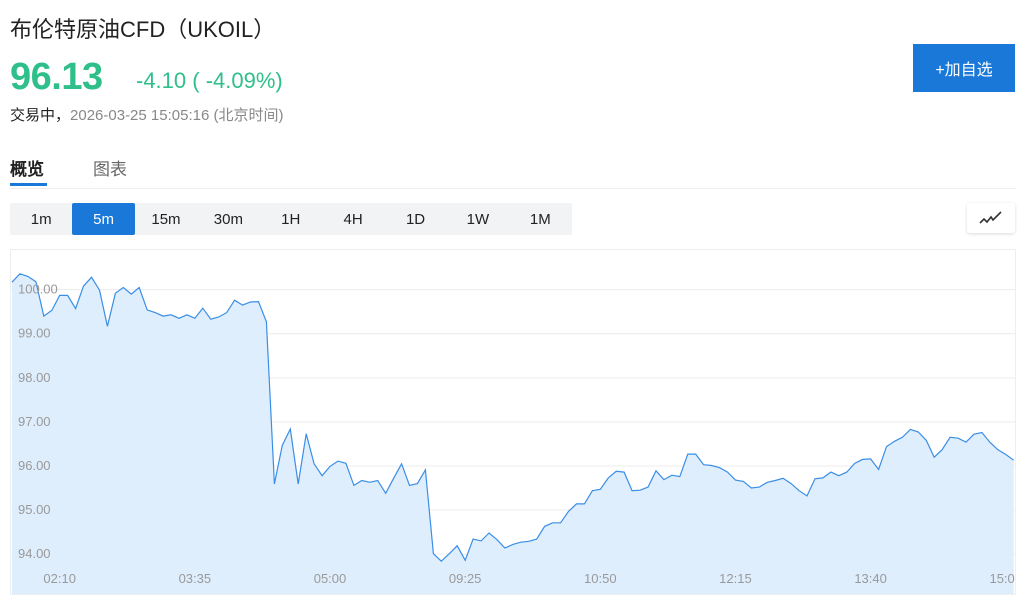 This screenshot has height=608, width=1024. Describe the element at coordinates (964, 68) in the screenshot. I see `add-to-watchlist-button: +加自选` at that location.